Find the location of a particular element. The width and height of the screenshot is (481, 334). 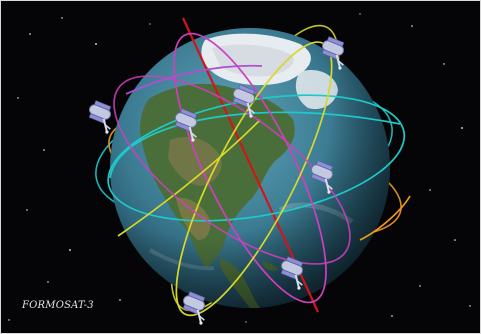

caption-label: FORMOSAT-3 is located at coordinates (58, 305).